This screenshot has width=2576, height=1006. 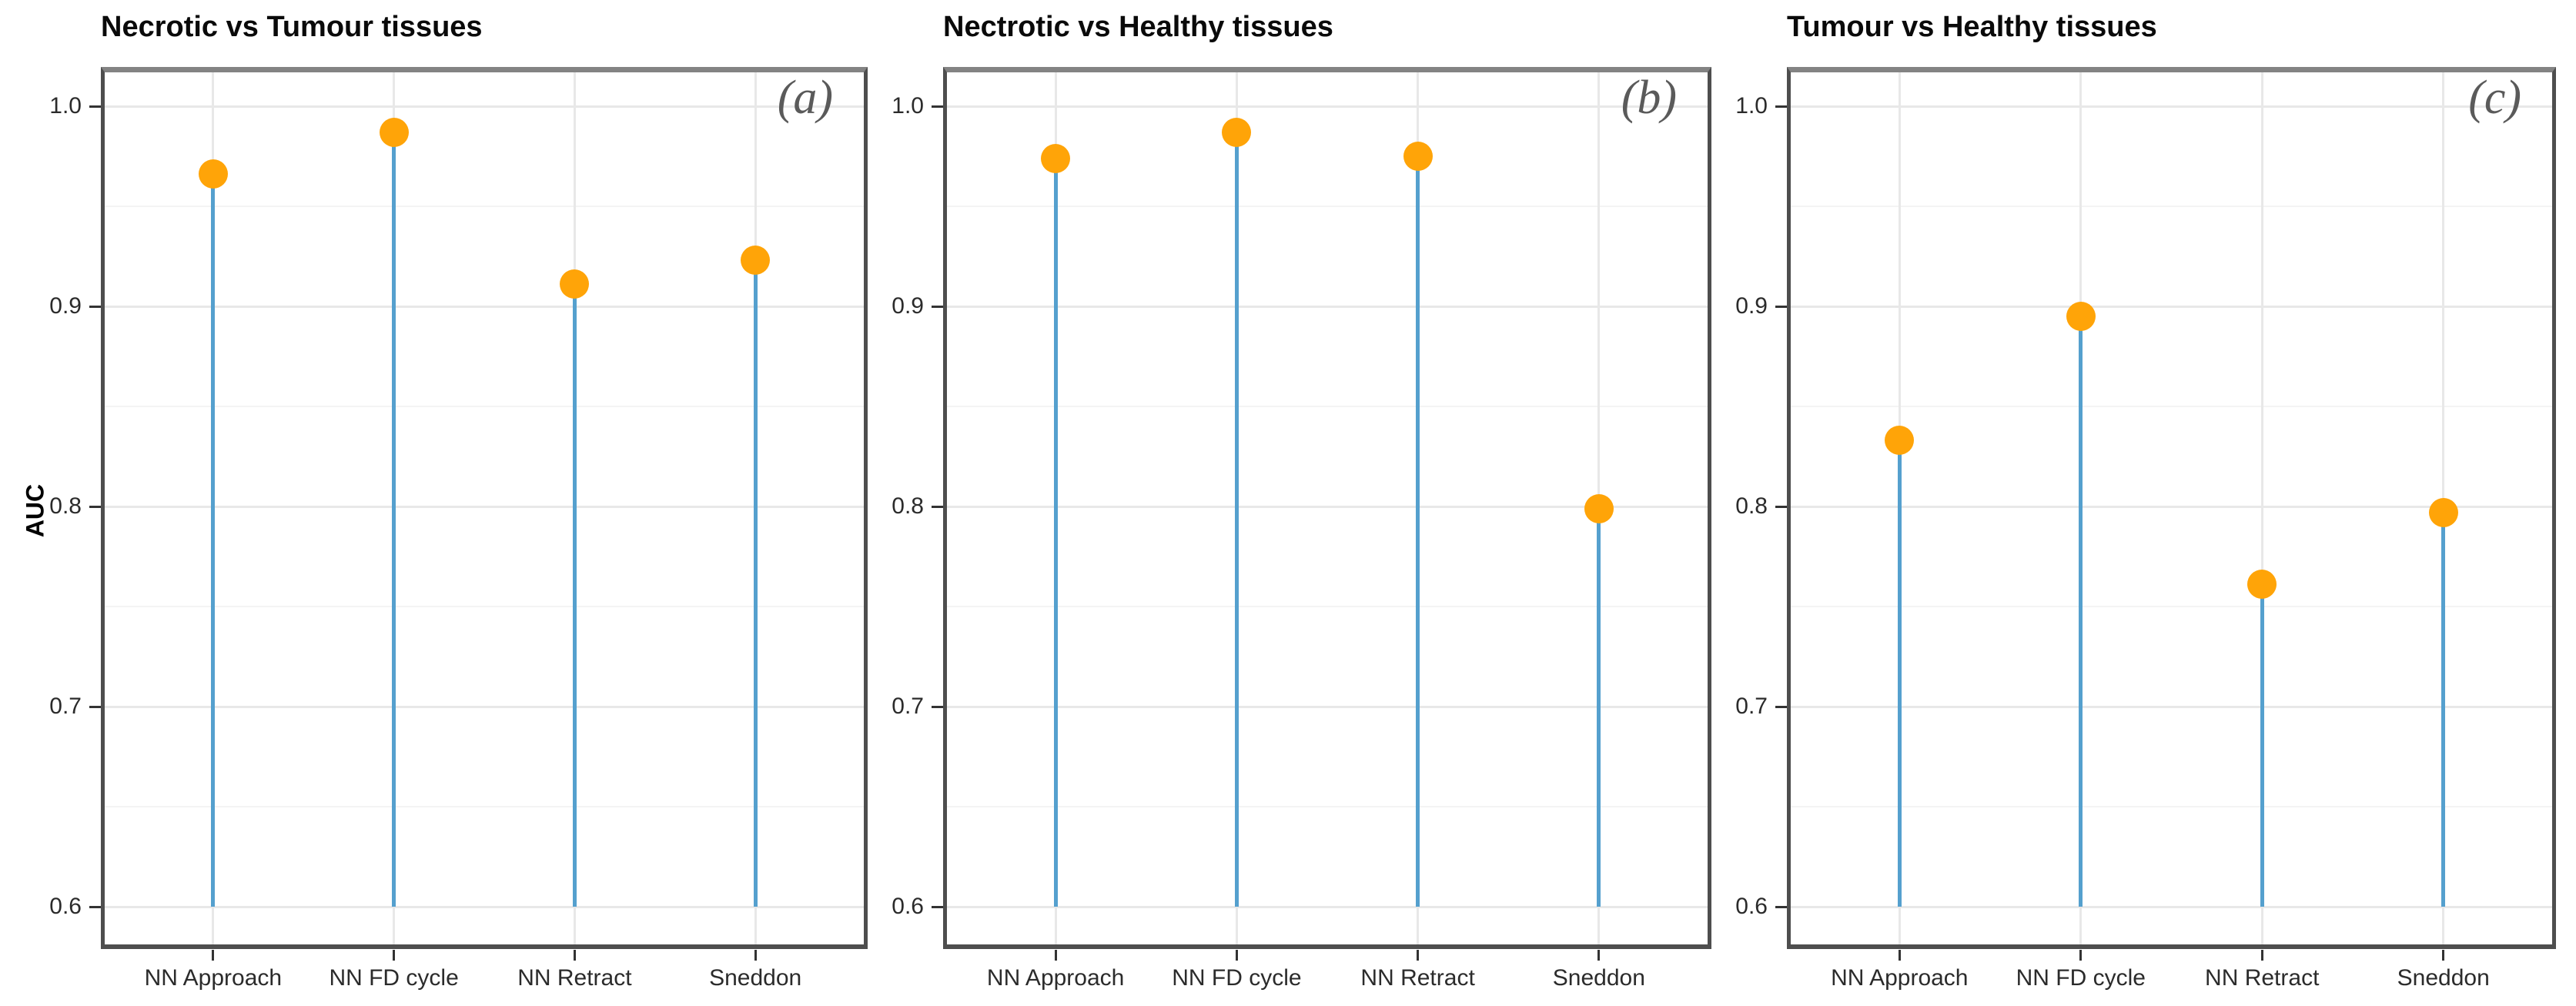 I want to click on panel-title: Nectrotic vs Healthy tissues, so click(x=1138, y=27).